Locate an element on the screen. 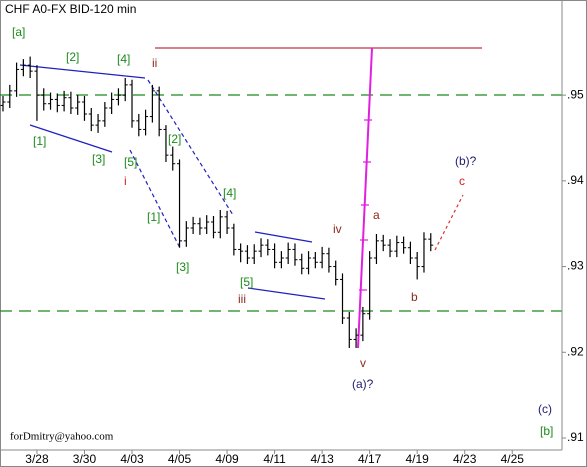  x-tick-label: 4/03 is located at coordinates (132, 459).